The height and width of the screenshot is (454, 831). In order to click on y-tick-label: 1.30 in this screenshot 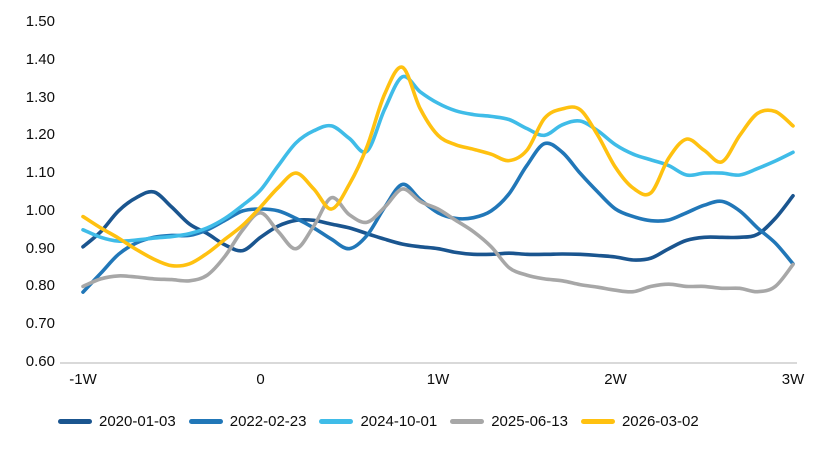, I will do `click(40, 97)`.